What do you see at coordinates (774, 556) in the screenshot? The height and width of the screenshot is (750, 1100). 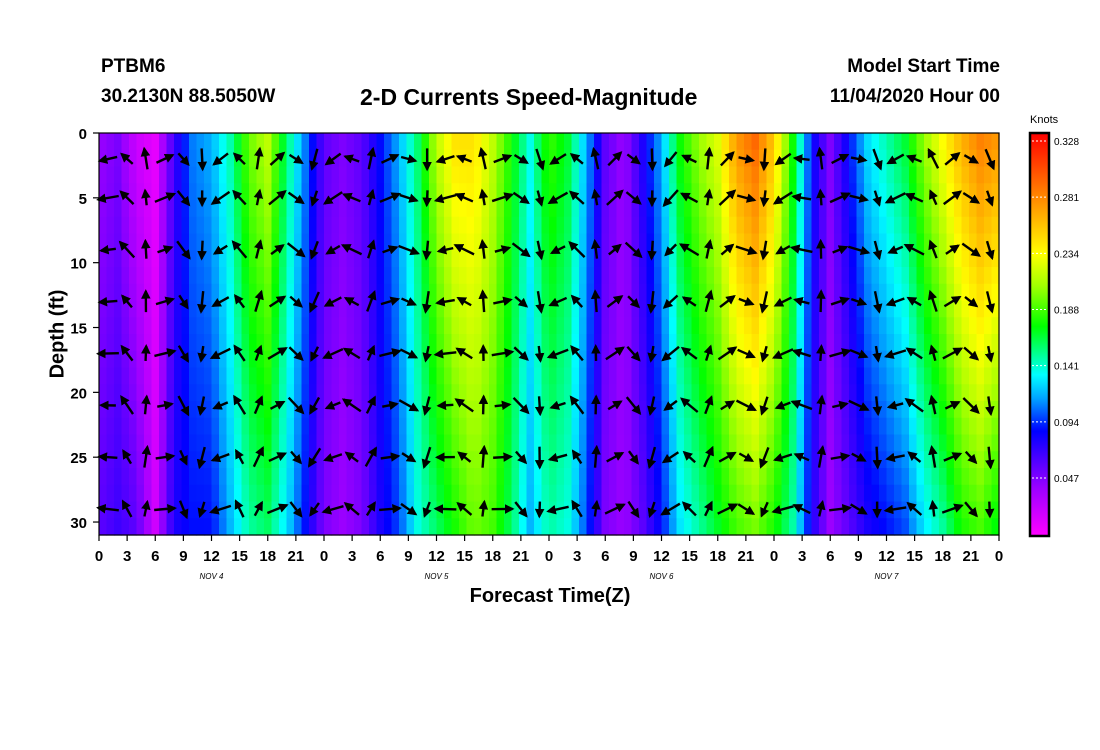 I see `x-tick-label: 0` at bounding box center [774, 556].